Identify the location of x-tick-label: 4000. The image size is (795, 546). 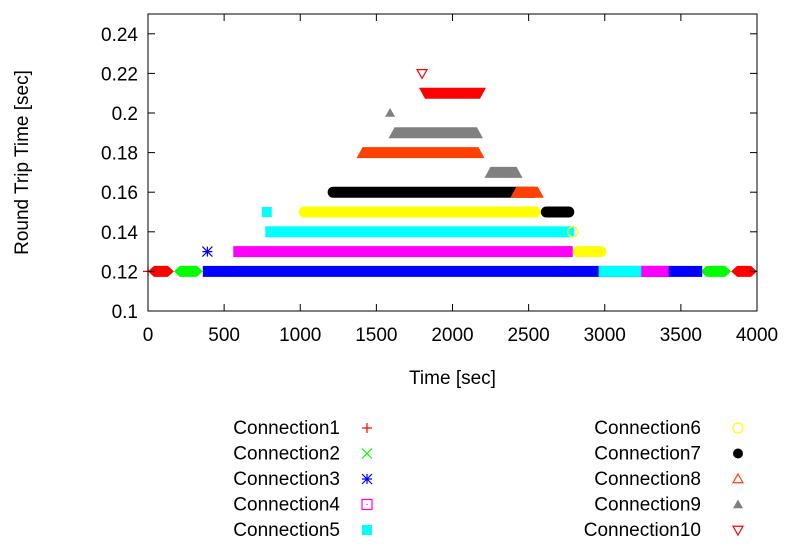
(757, 335).